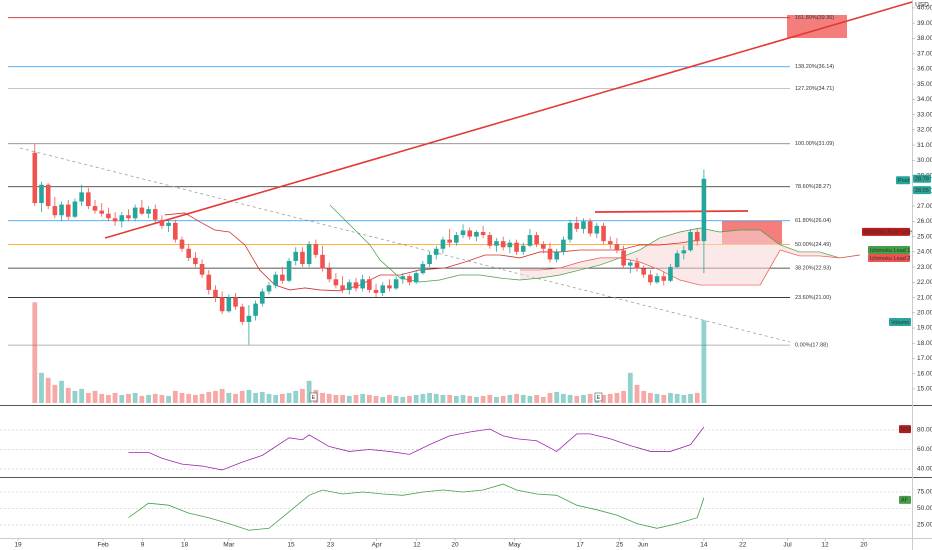  Describe the element at coordinates (924, 69) in the screenshot. I see `y-tick-label: 36.00` at that location.